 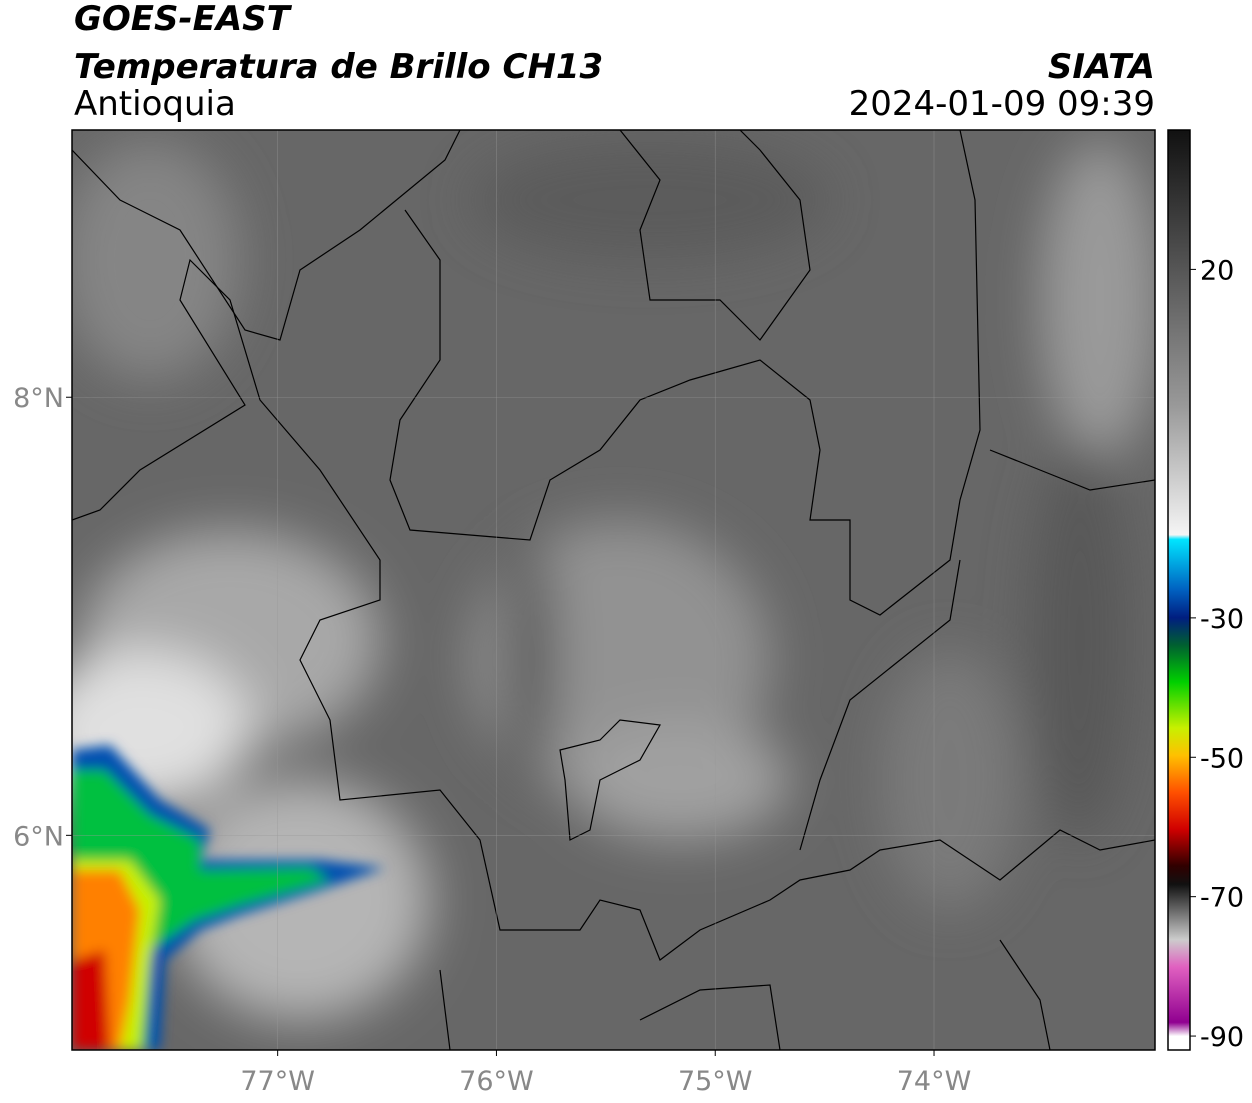 I want to click on subtitle: Temperatura de Brillo CH13, so click(x=338, y=67).